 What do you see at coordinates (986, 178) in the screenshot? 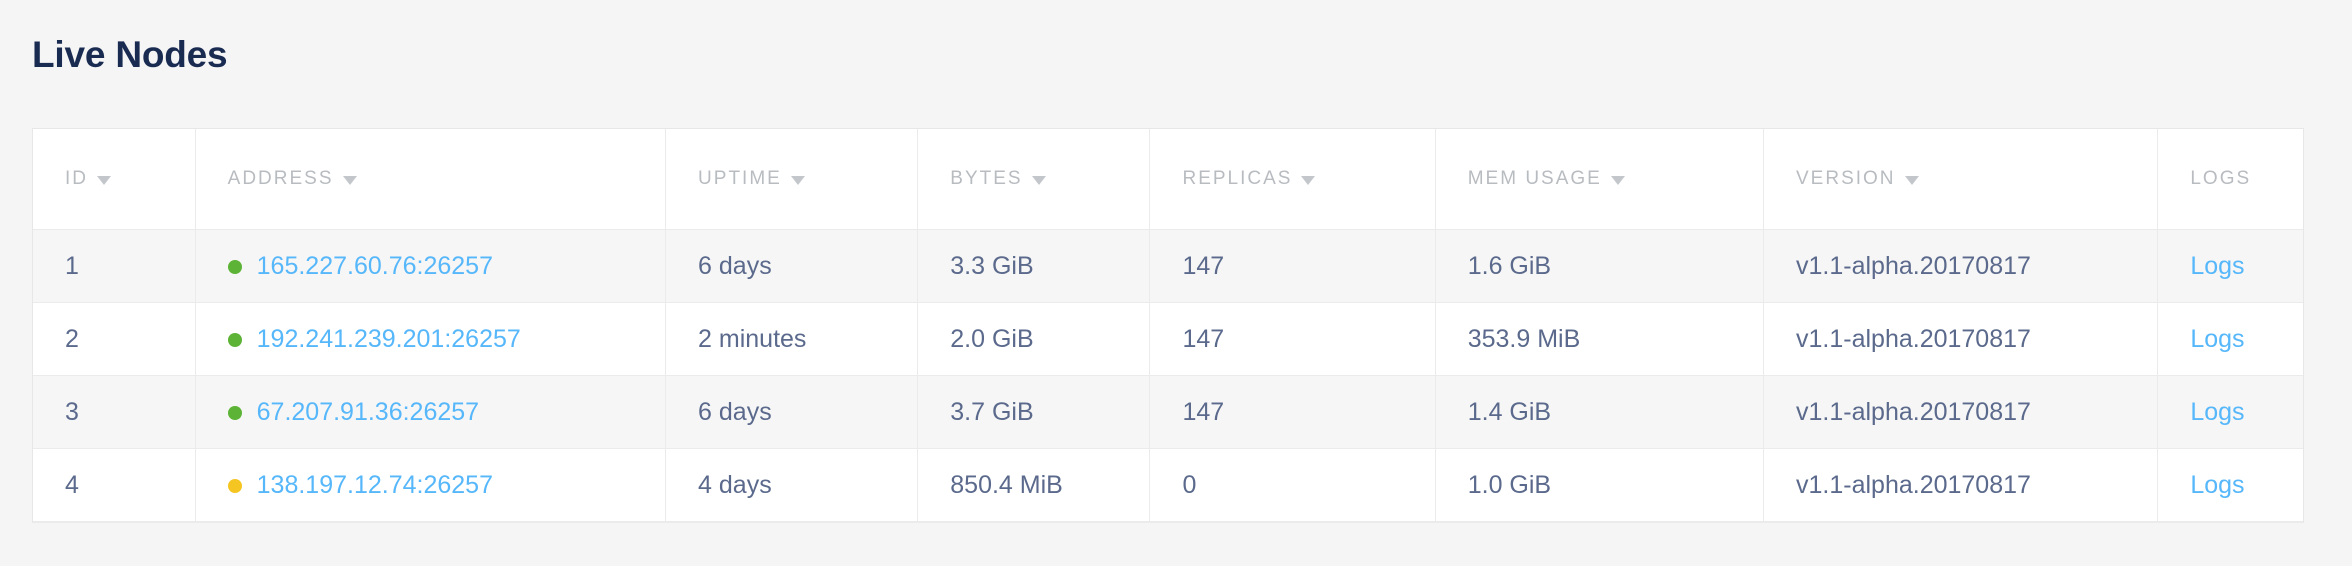
I see `column-header-label: BYTES` at bounding box center [986, 178].